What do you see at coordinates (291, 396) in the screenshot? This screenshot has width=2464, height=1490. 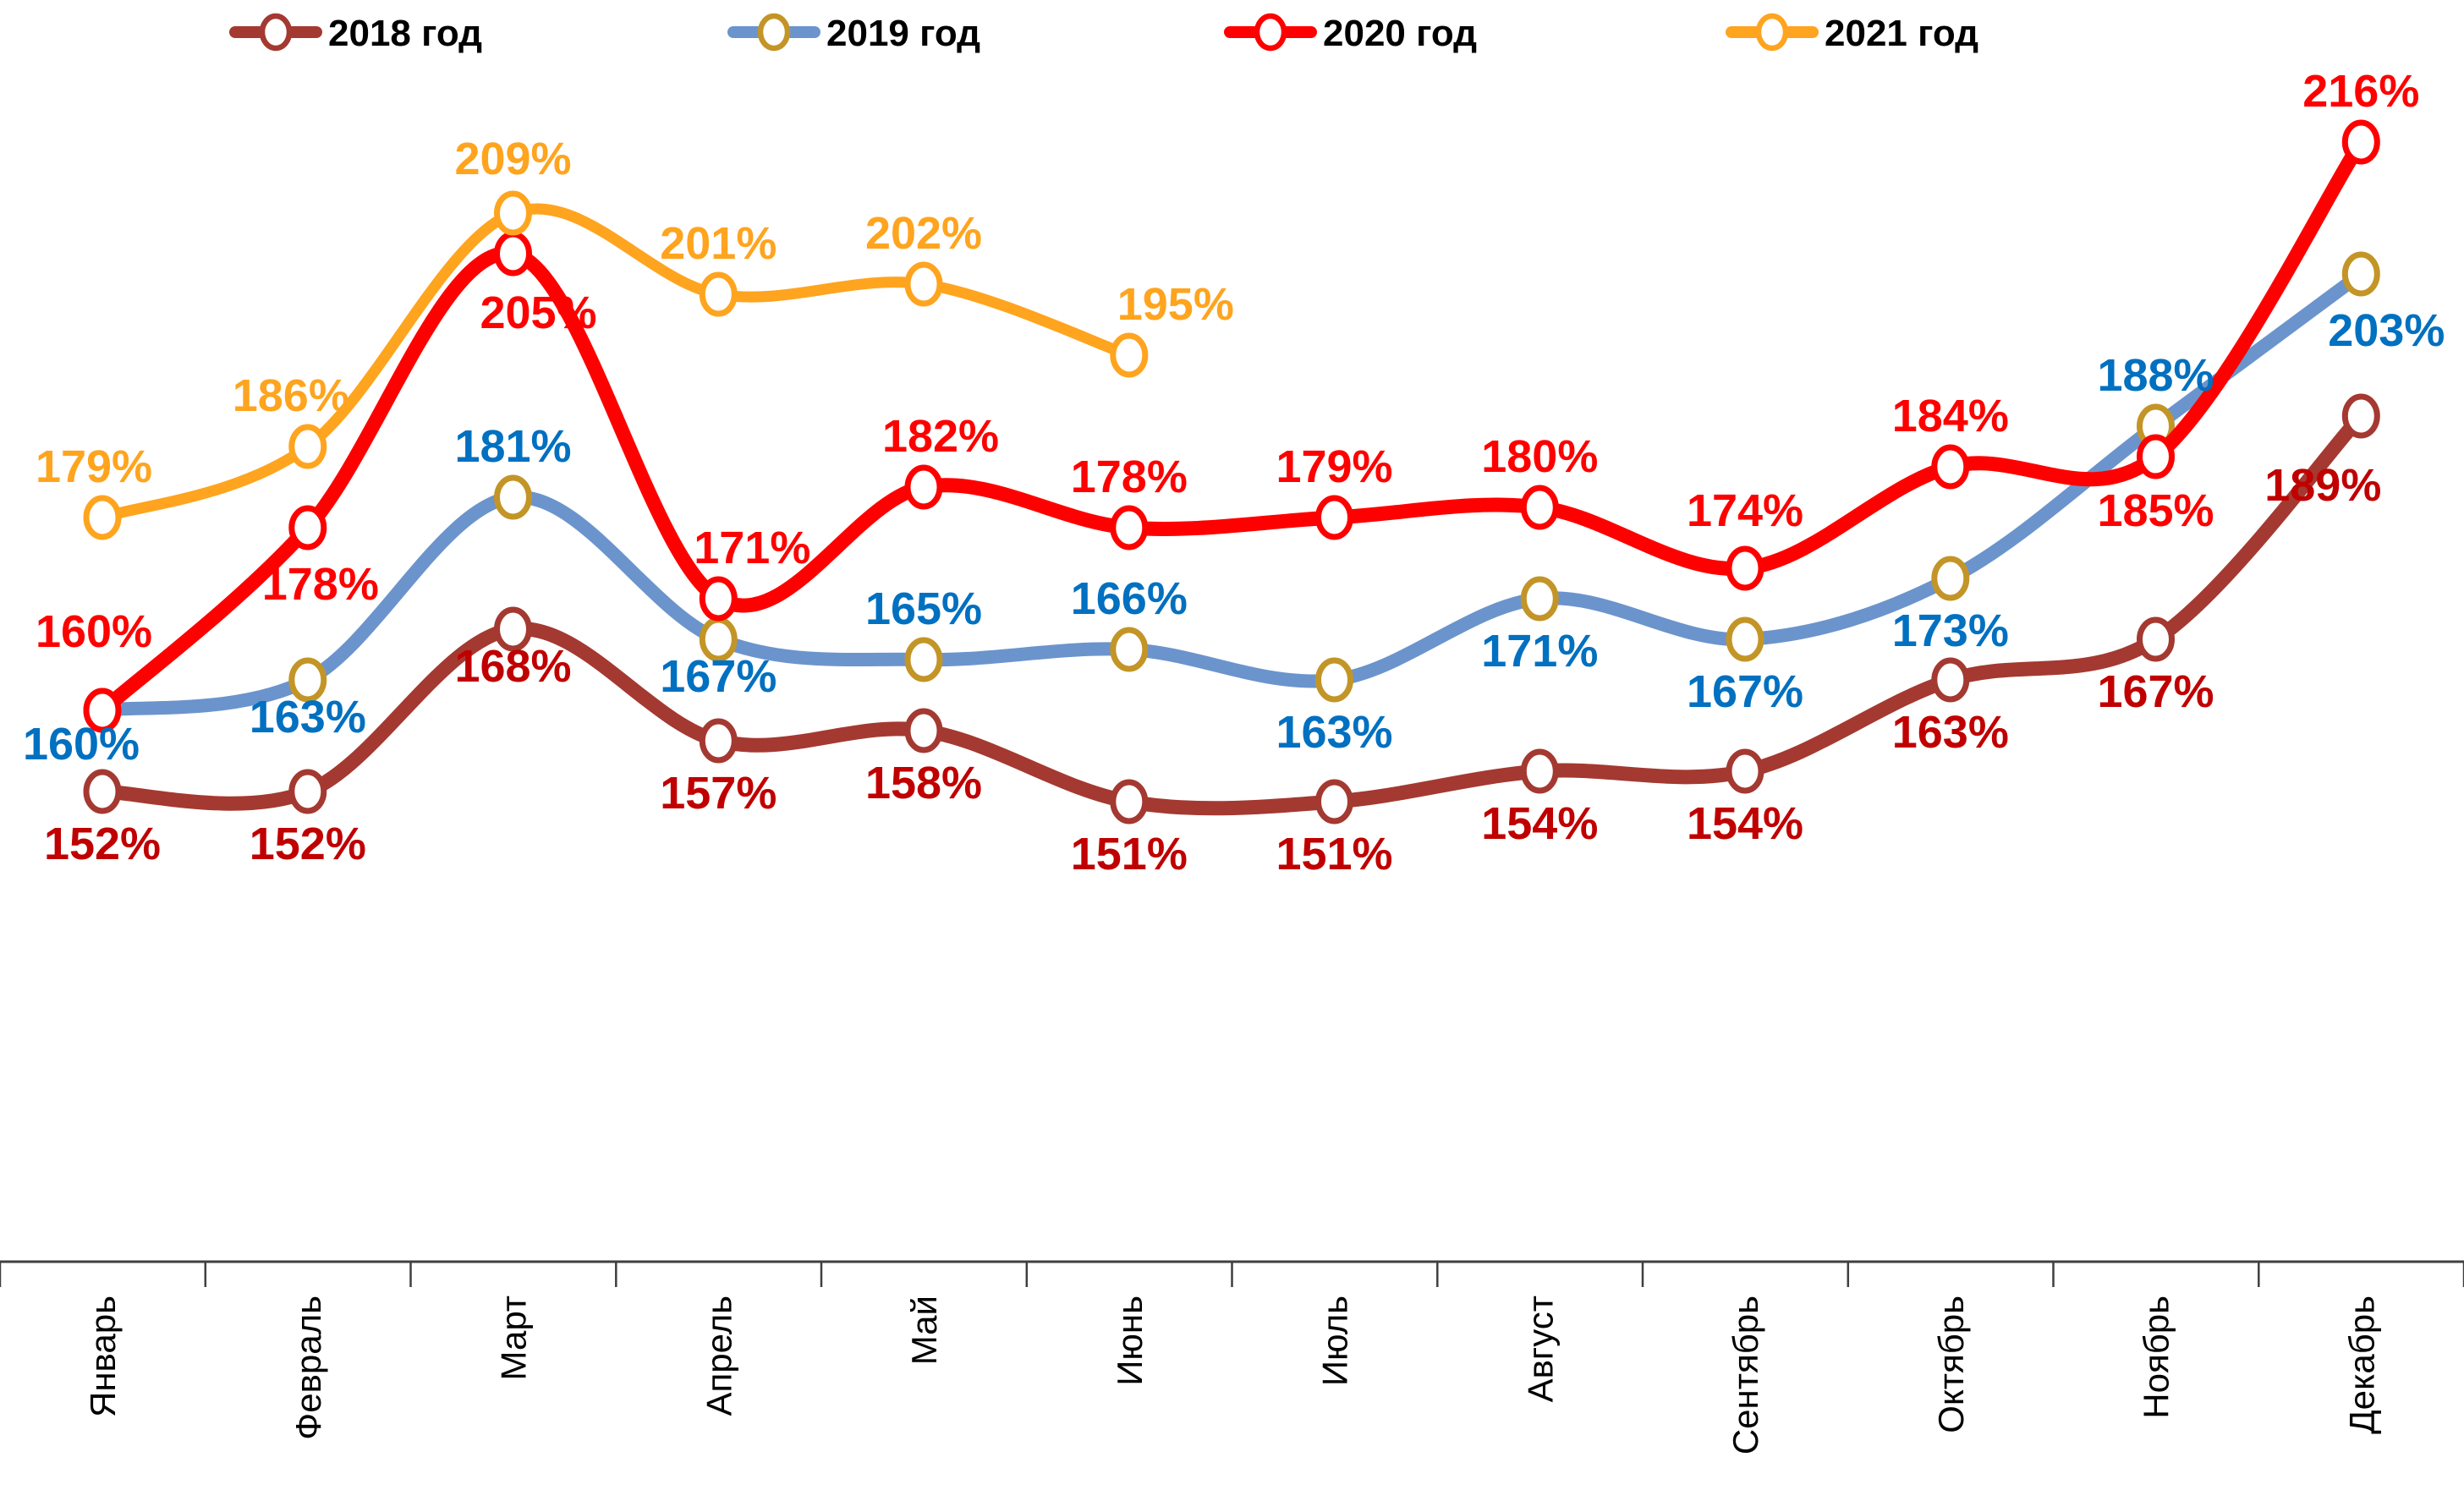 I see `data-point-label: 186%` at bounding box center [291, 396].